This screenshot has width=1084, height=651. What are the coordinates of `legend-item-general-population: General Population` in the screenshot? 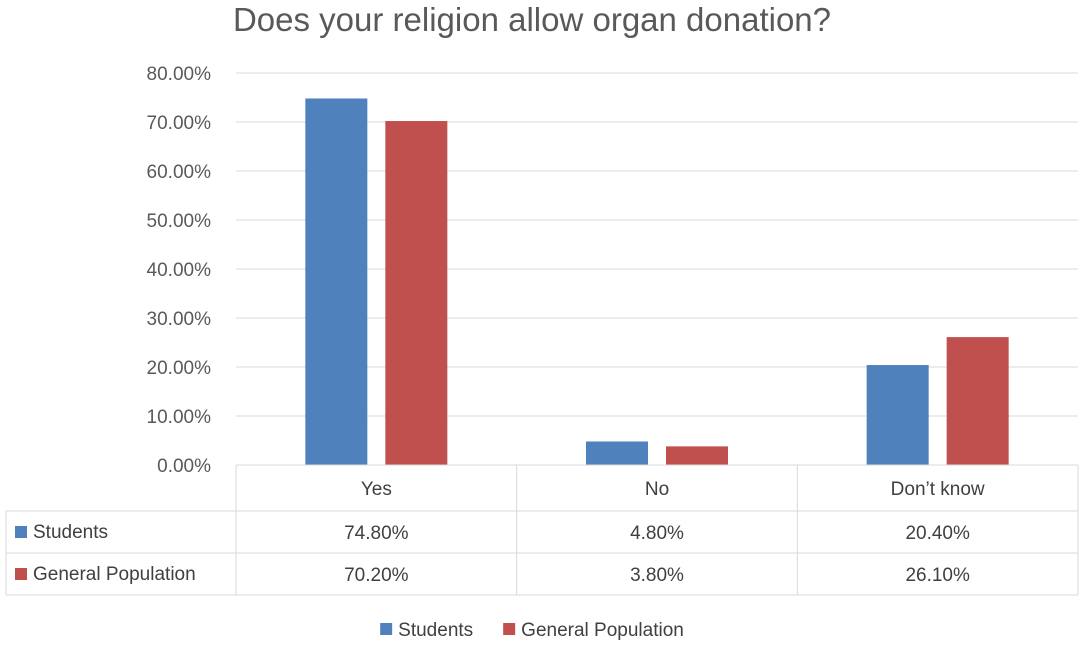 It's located at (593, 630).